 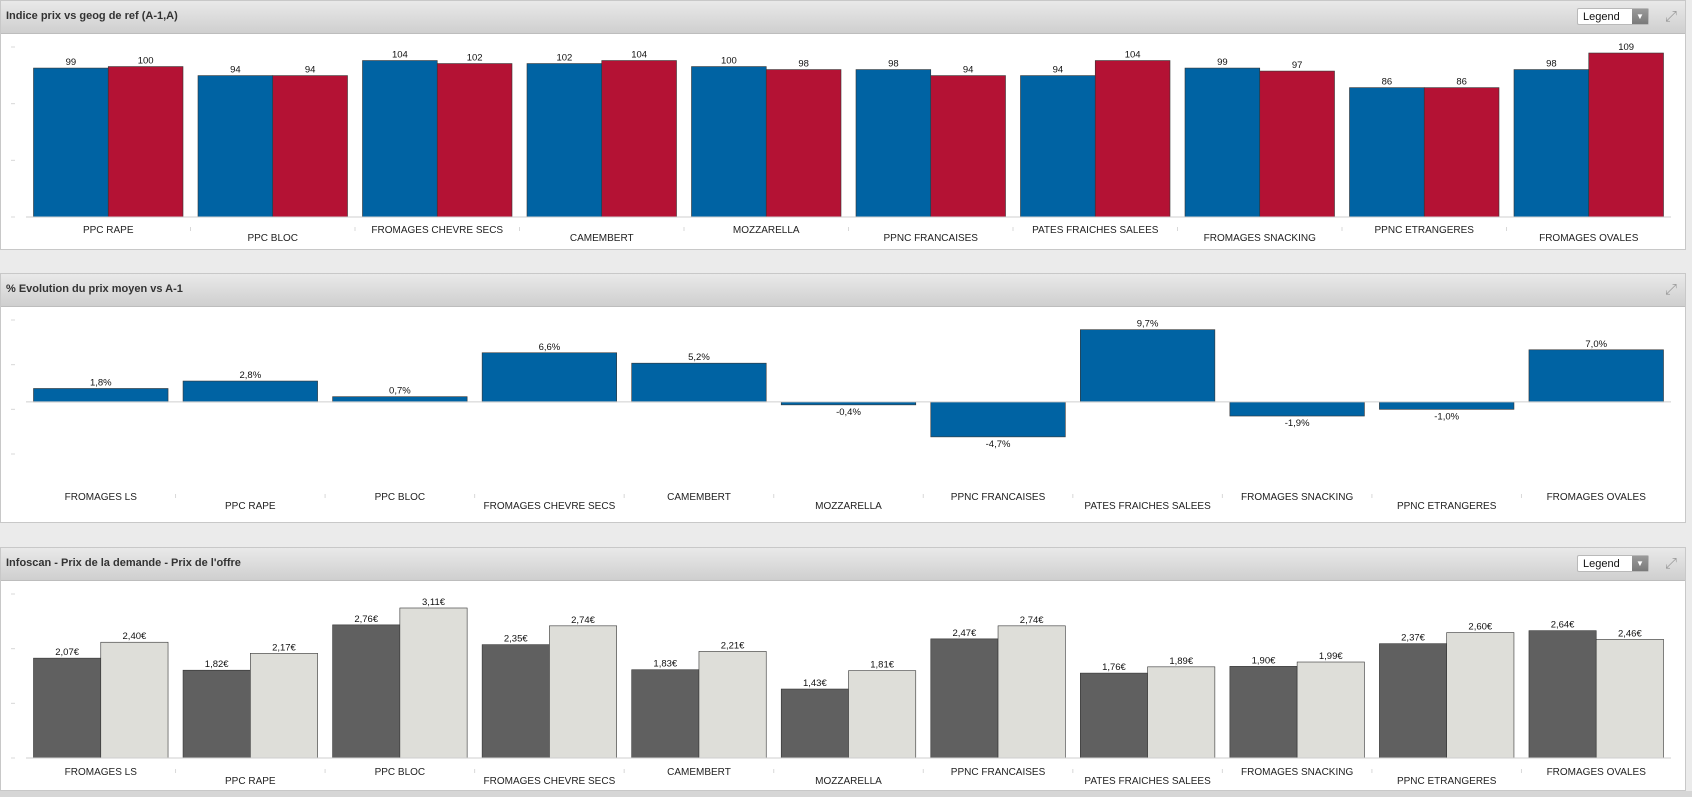 What do you see at coordinates (516, 639) in the screenshot?
I see `data-label: 2,35€` at bounding box center [516, 639].